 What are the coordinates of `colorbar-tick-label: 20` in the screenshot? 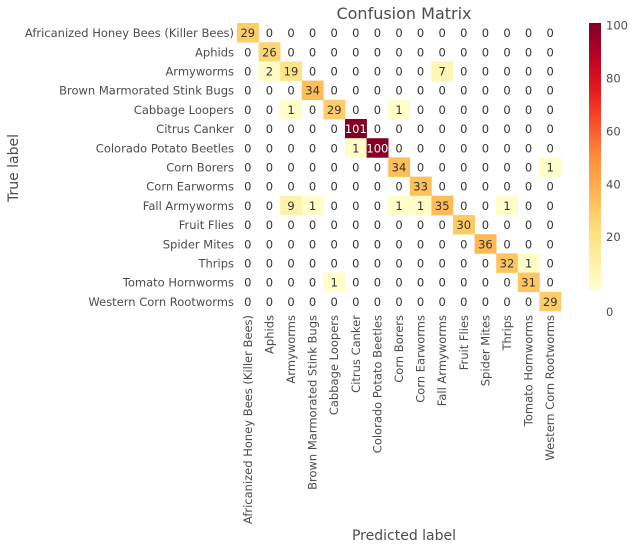 It's located at (613, 237).